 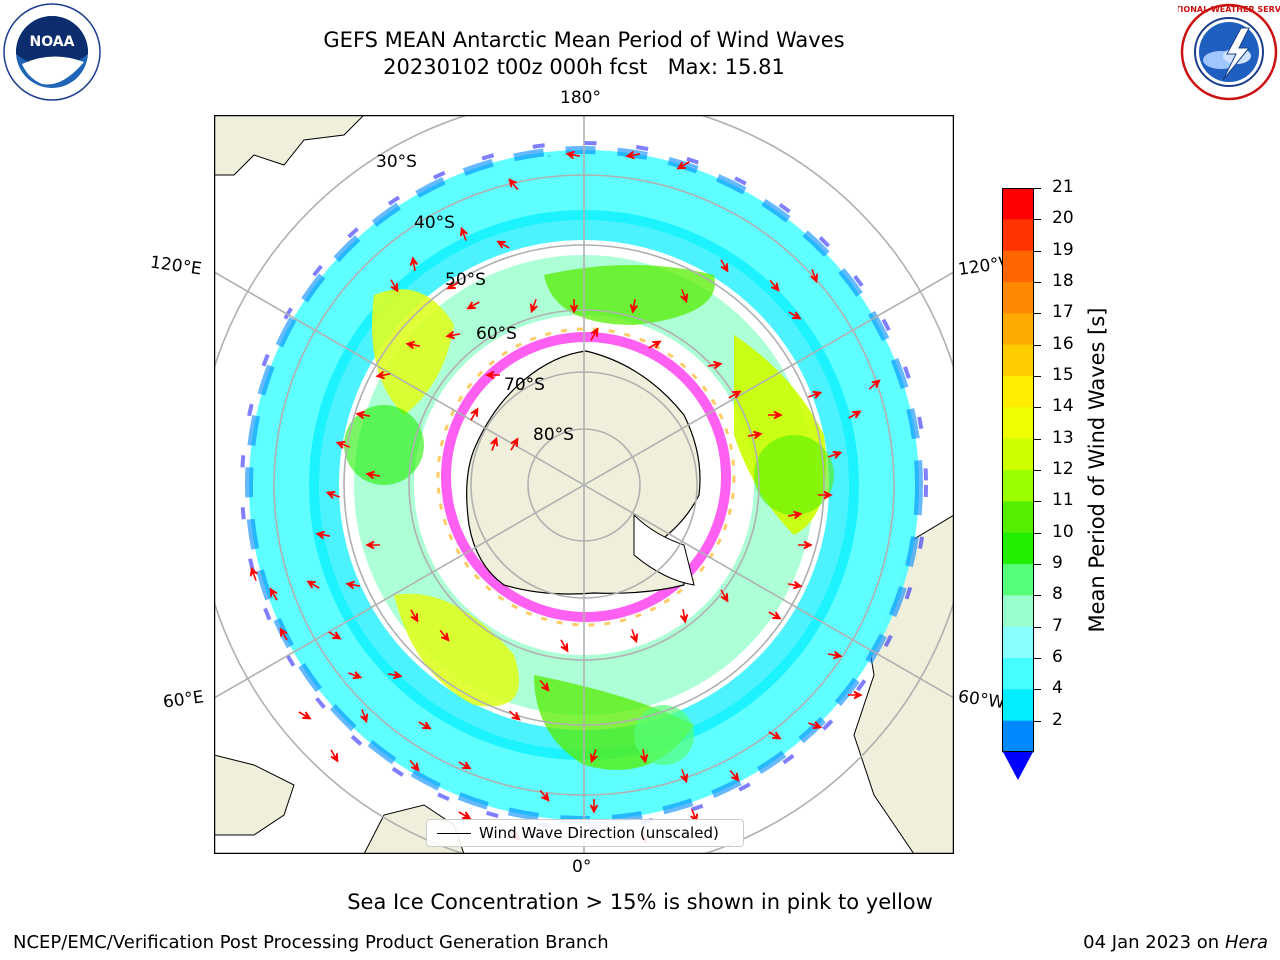 I want to click on legend-label: Wind Wave Direction (unscaled), so click(x=599, y=833).